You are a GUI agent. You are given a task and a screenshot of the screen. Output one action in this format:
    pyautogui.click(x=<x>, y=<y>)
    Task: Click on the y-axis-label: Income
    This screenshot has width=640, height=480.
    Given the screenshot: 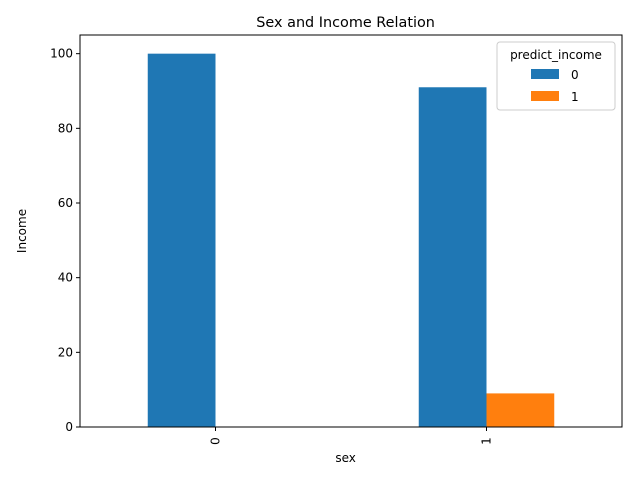 What is the action you would take?
    pyautogui.click(x=22, y=231)
    